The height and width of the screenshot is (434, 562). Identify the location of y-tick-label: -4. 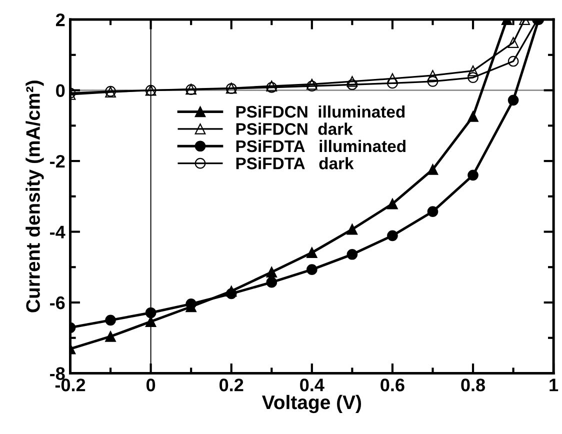
(58, 232).